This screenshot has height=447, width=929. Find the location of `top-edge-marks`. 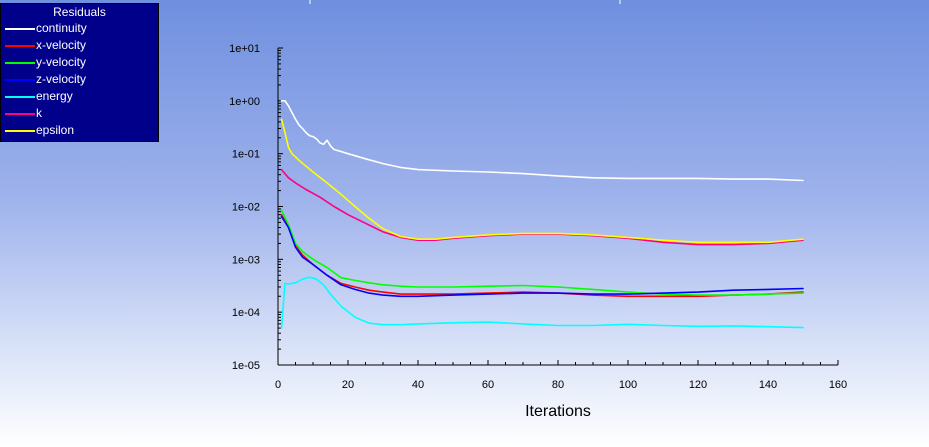

top-edge-marks is located at coordinates (465, 2).